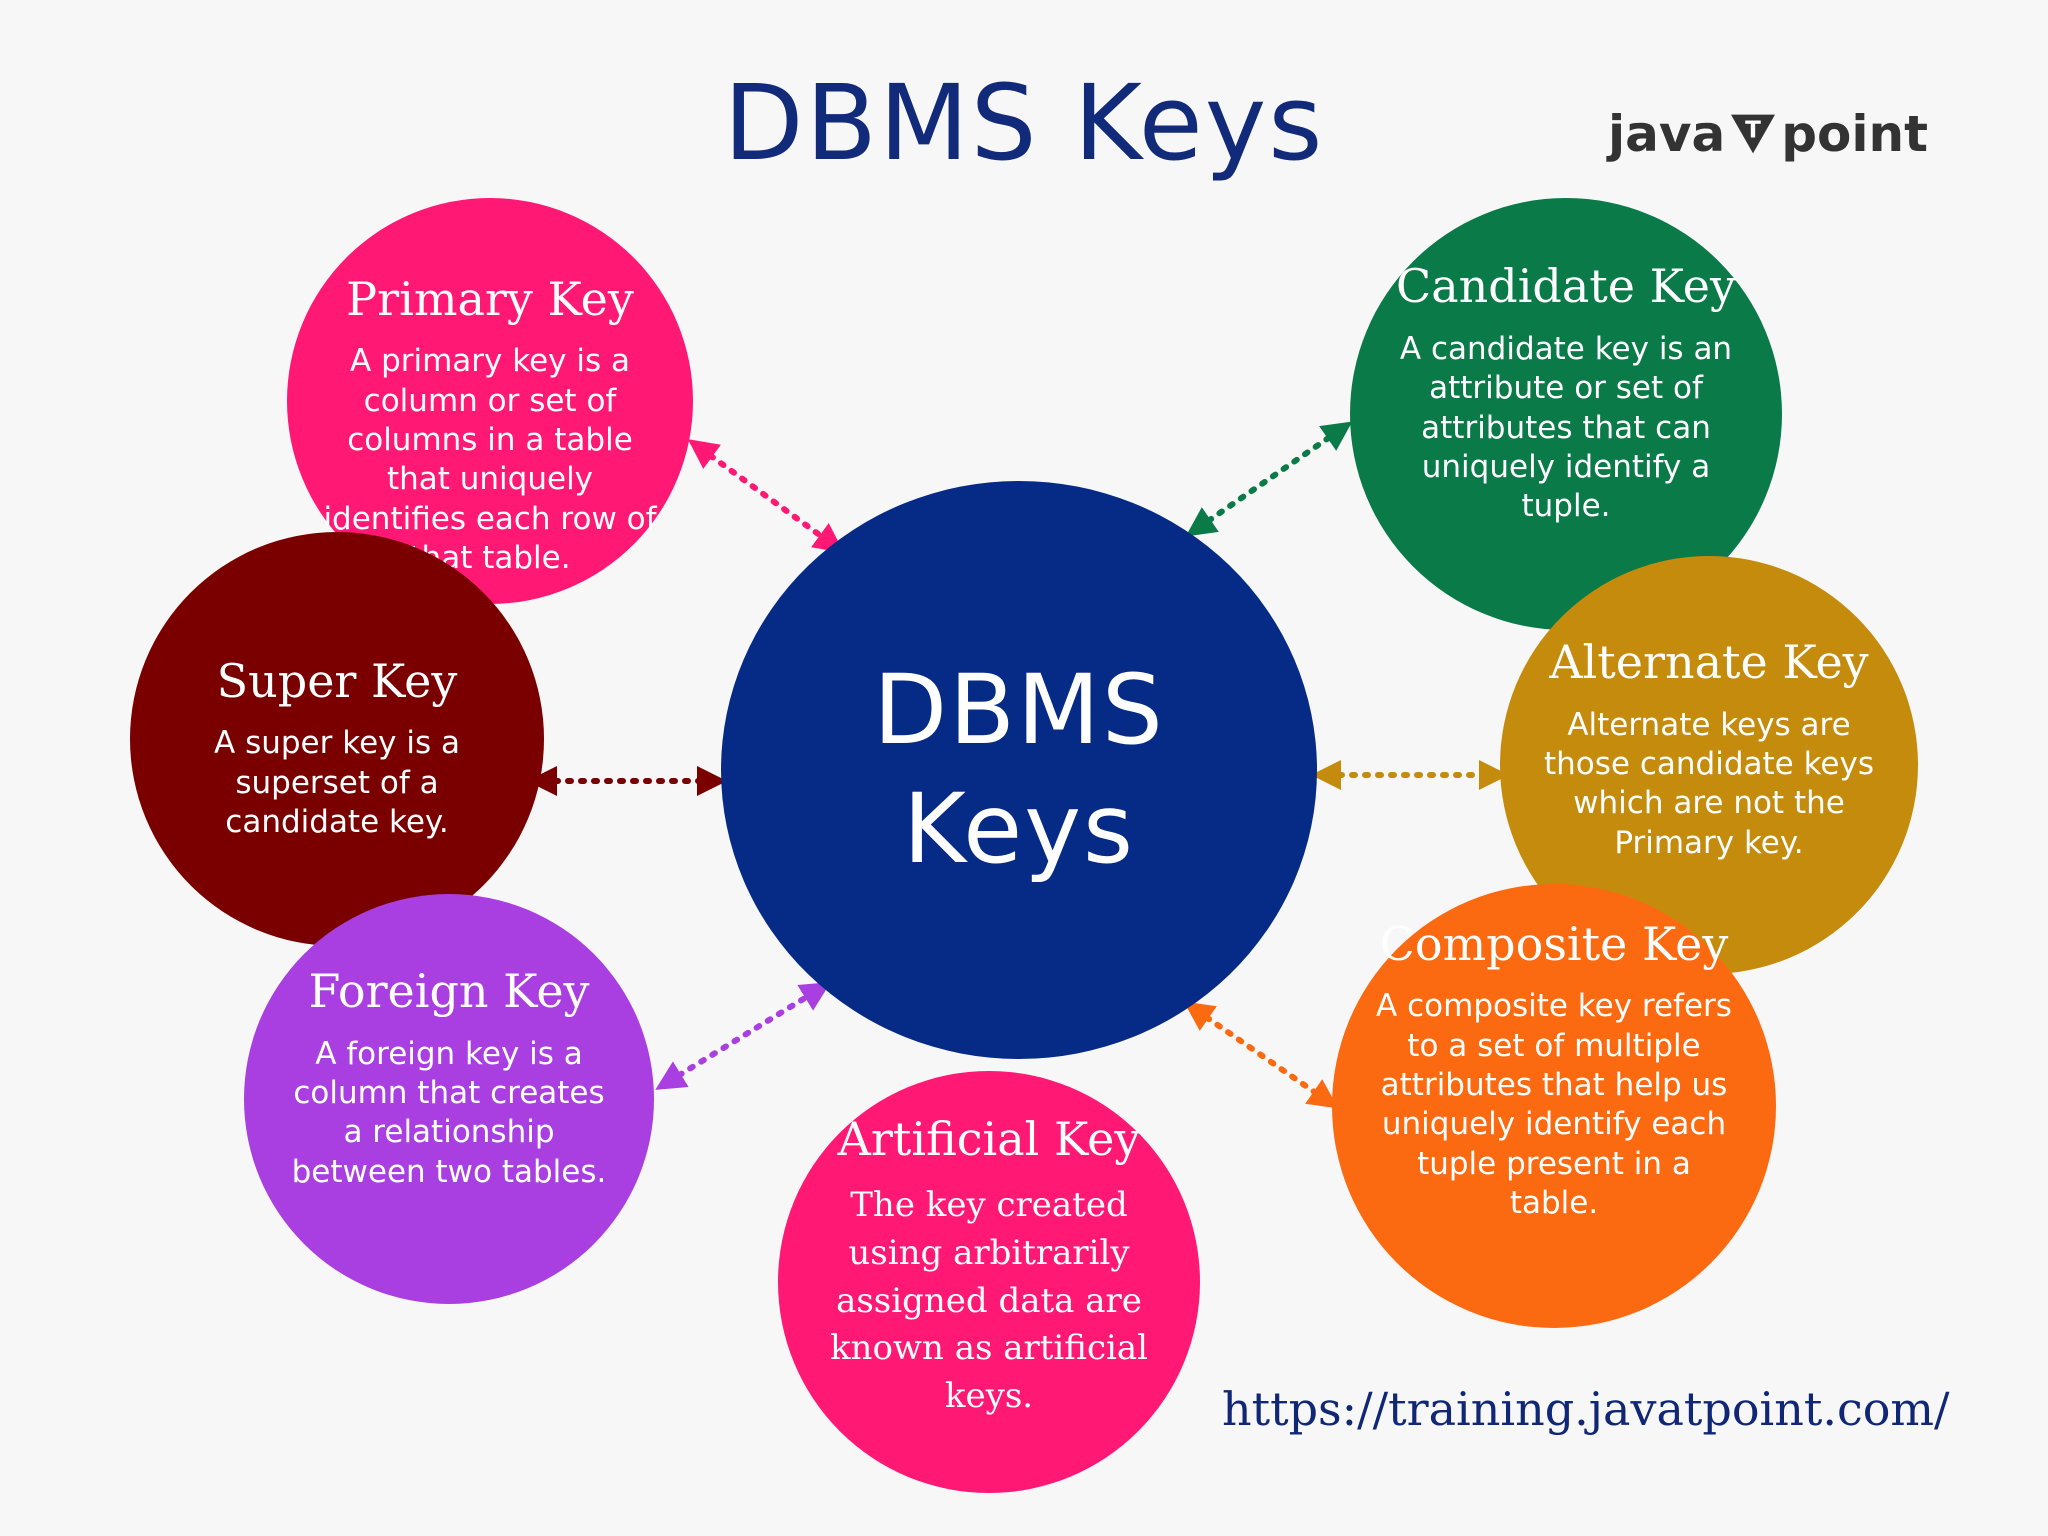 The image size is (2048, 1536). Describe the element at coordinates (1019, 709) in the screenshot. I see `center-label-line1: DBMS` at that location.